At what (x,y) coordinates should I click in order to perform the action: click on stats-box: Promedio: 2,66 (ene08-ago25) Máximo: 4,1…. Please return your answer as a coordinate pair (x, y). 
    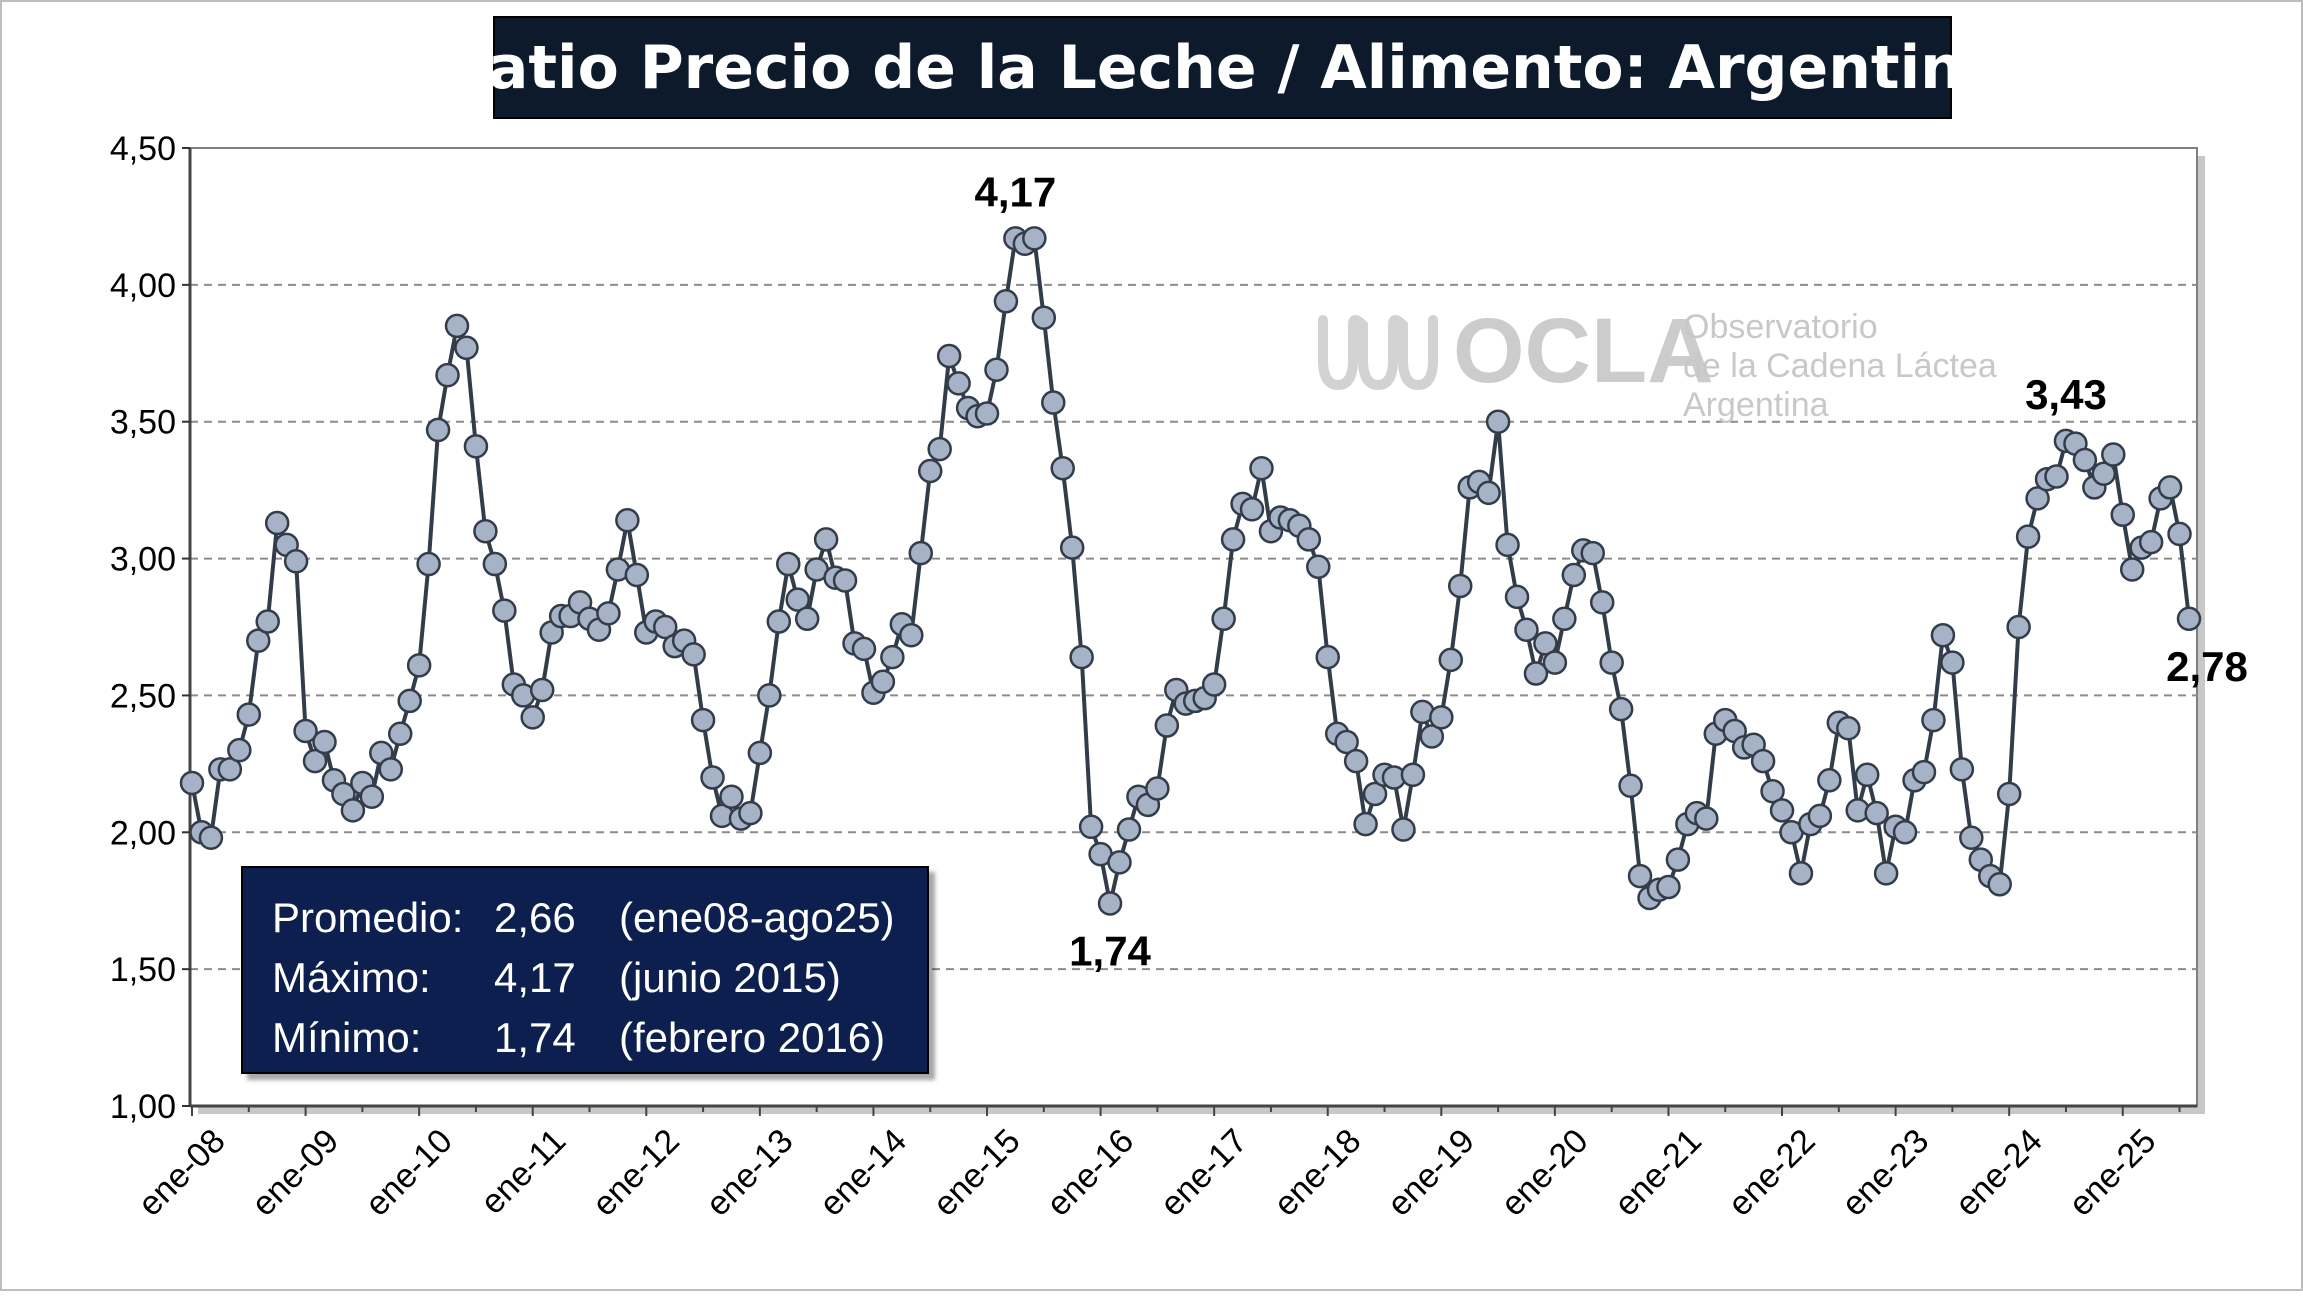
    Looking at the image, I should click on (585, 970).